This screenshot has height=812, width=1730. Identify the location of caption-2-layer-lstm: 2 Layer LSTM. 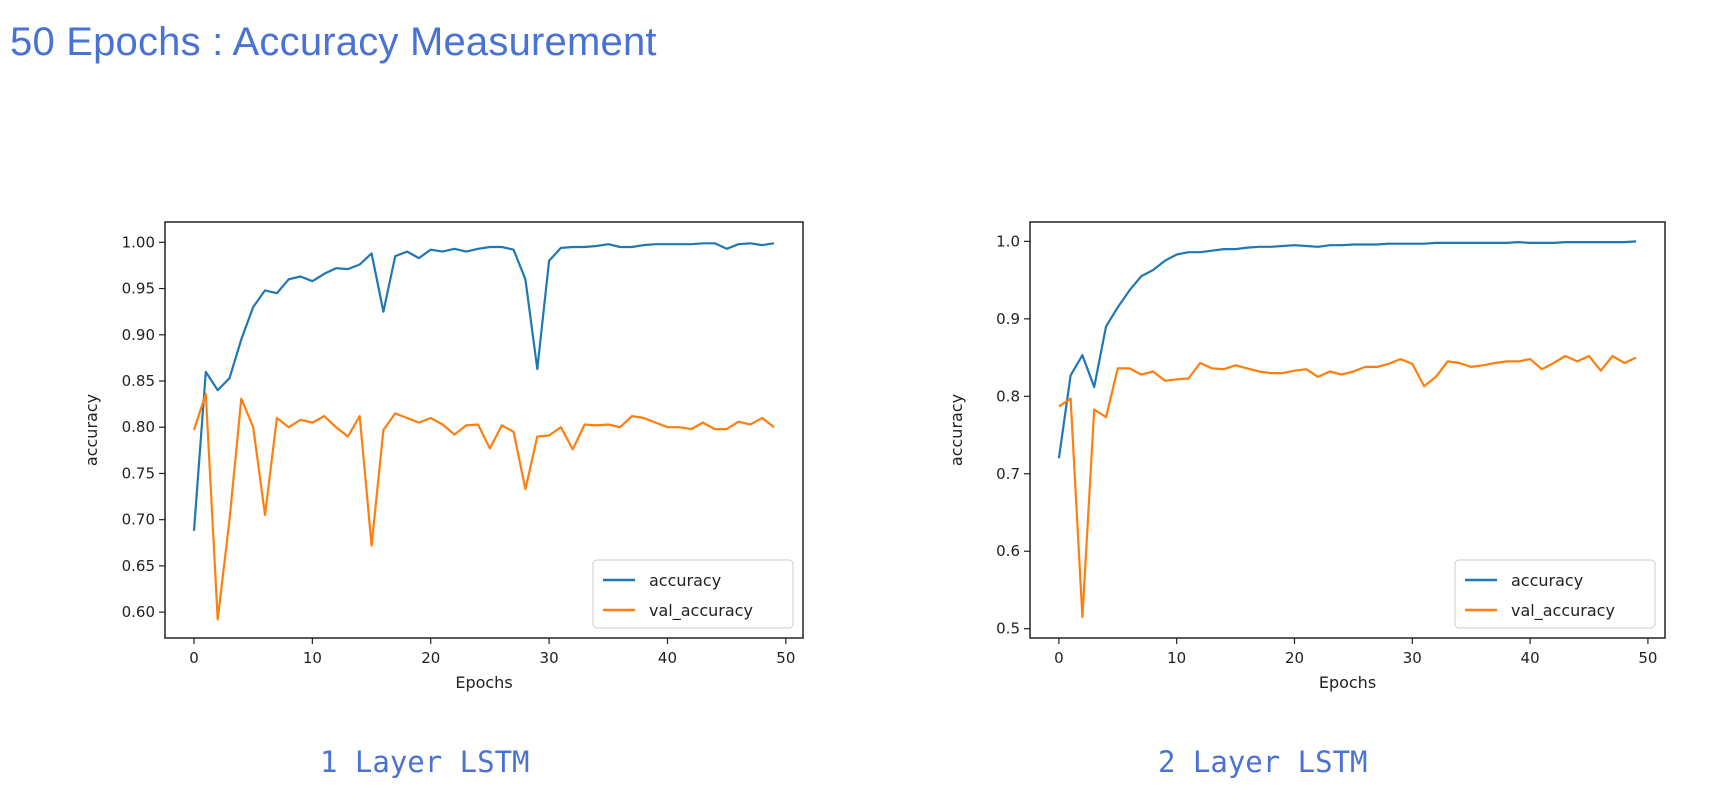
(1263, 762).